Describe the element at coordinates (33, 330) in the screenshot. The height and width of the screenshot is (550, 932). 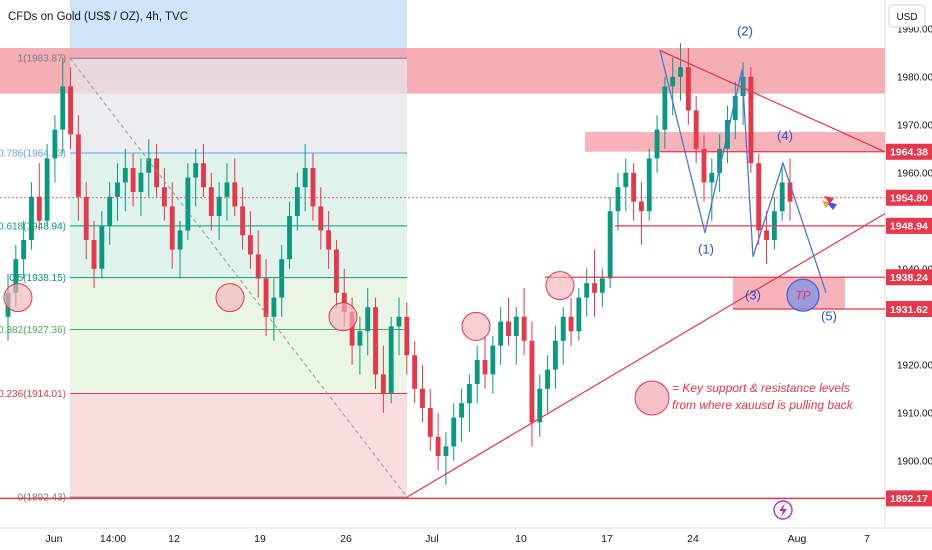
I see `fib-0382-label: 0.382(1927.36)` at that location.